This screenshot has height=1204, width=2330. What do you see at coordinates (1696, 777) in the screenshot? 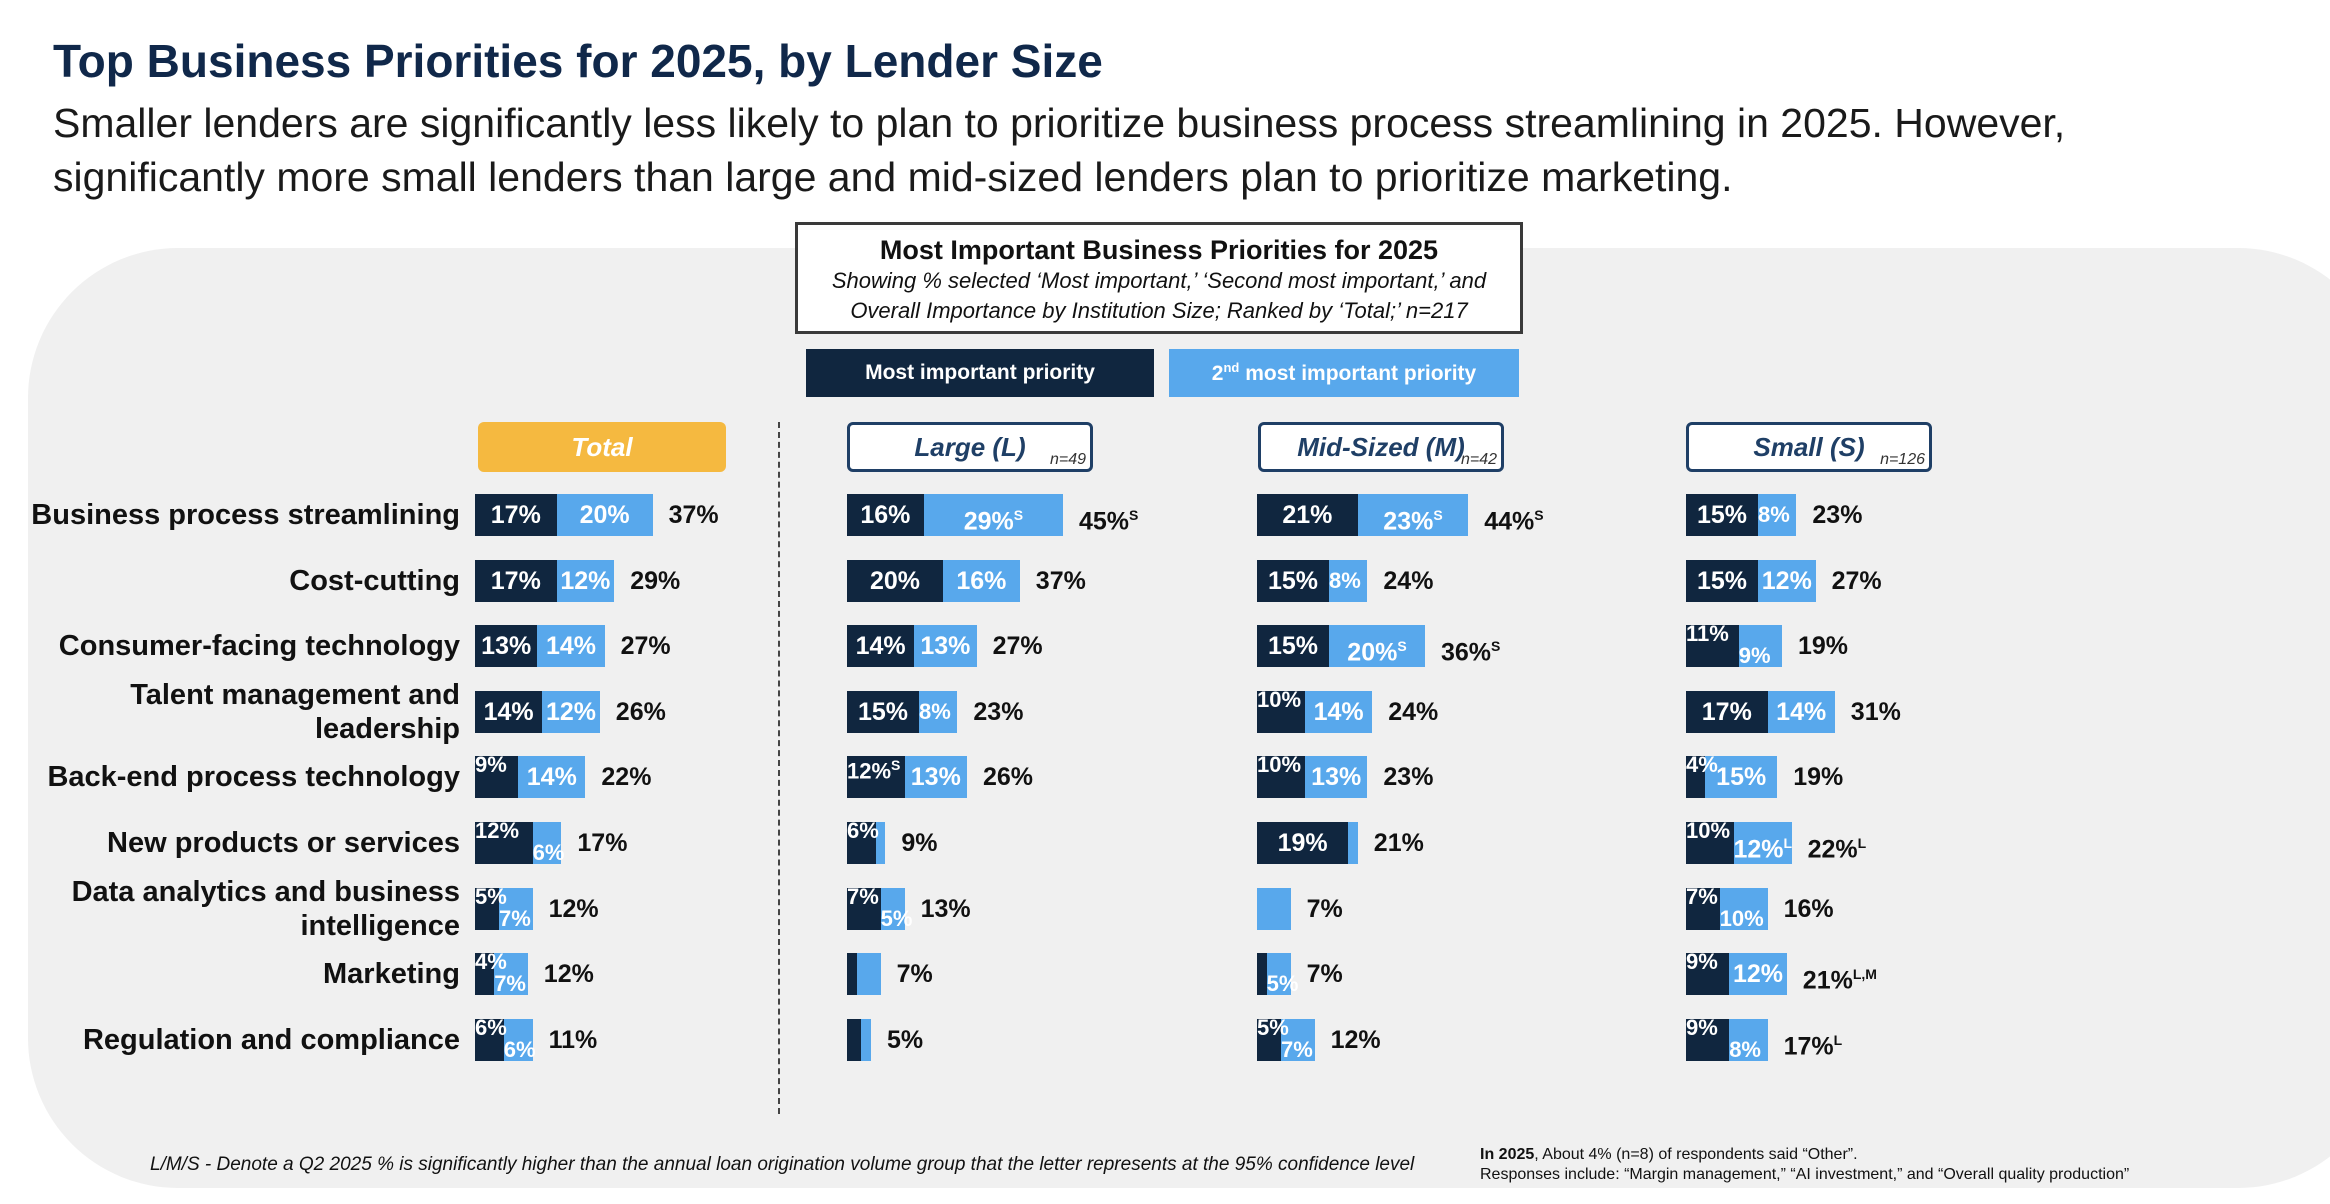
I see `bar-most-small-s-back-end-process-technology` at bounding box center [1696, 777].